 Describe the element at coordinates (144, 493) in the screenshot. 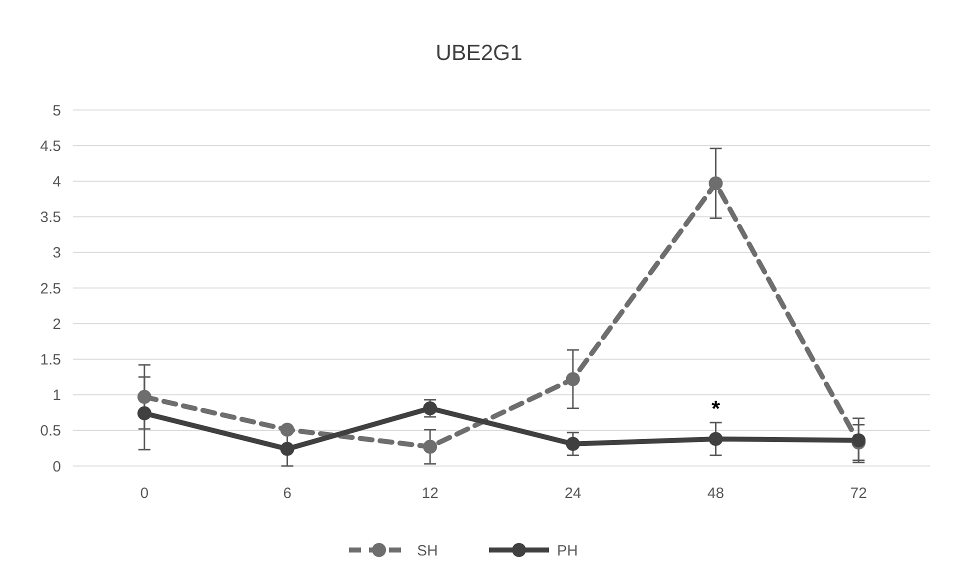

I see `x-tick-label: 0` at that location.